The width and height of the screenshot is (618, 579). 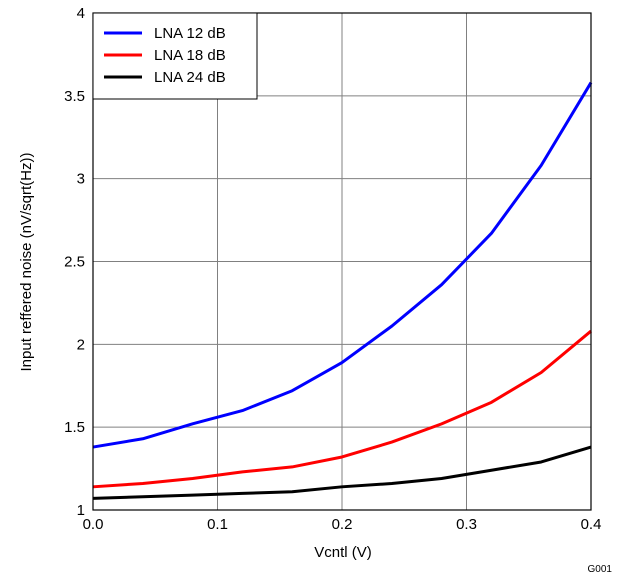 I want to click on legend: LNA 12 dB LNA 18 dB LNA 24 dB, so click(x=175, y=56).